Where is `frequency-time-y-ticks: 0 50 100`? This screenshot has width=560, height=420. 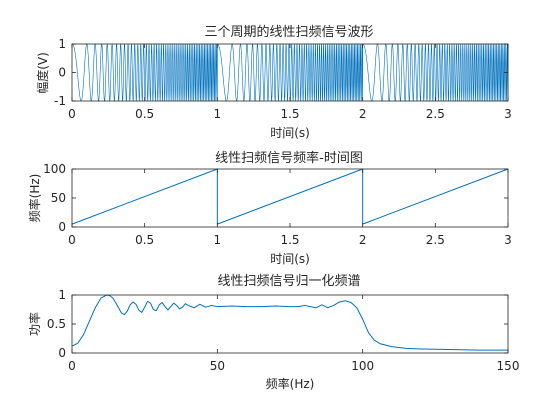 frequency-time-y-ticks: 0 50 100 is located at coordinates (275, 198).